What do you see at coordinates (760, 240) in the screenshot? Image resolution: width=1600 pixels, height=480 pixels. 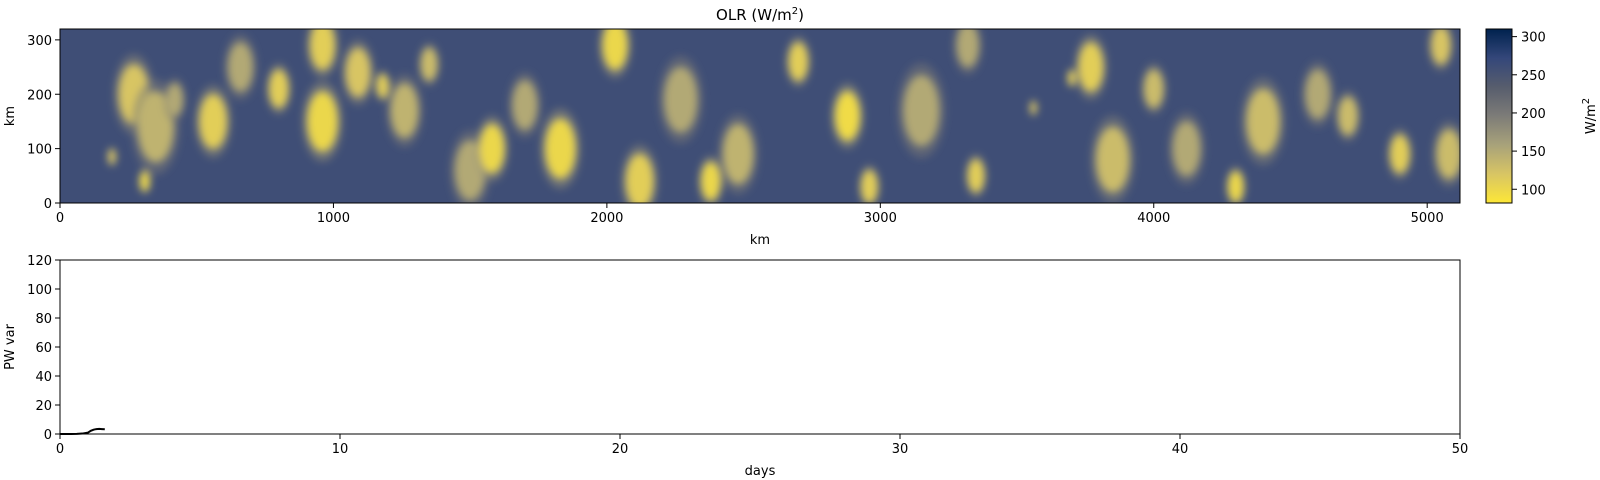 I see `heatmap-xlabel: km` at bounding box center [760, 240].